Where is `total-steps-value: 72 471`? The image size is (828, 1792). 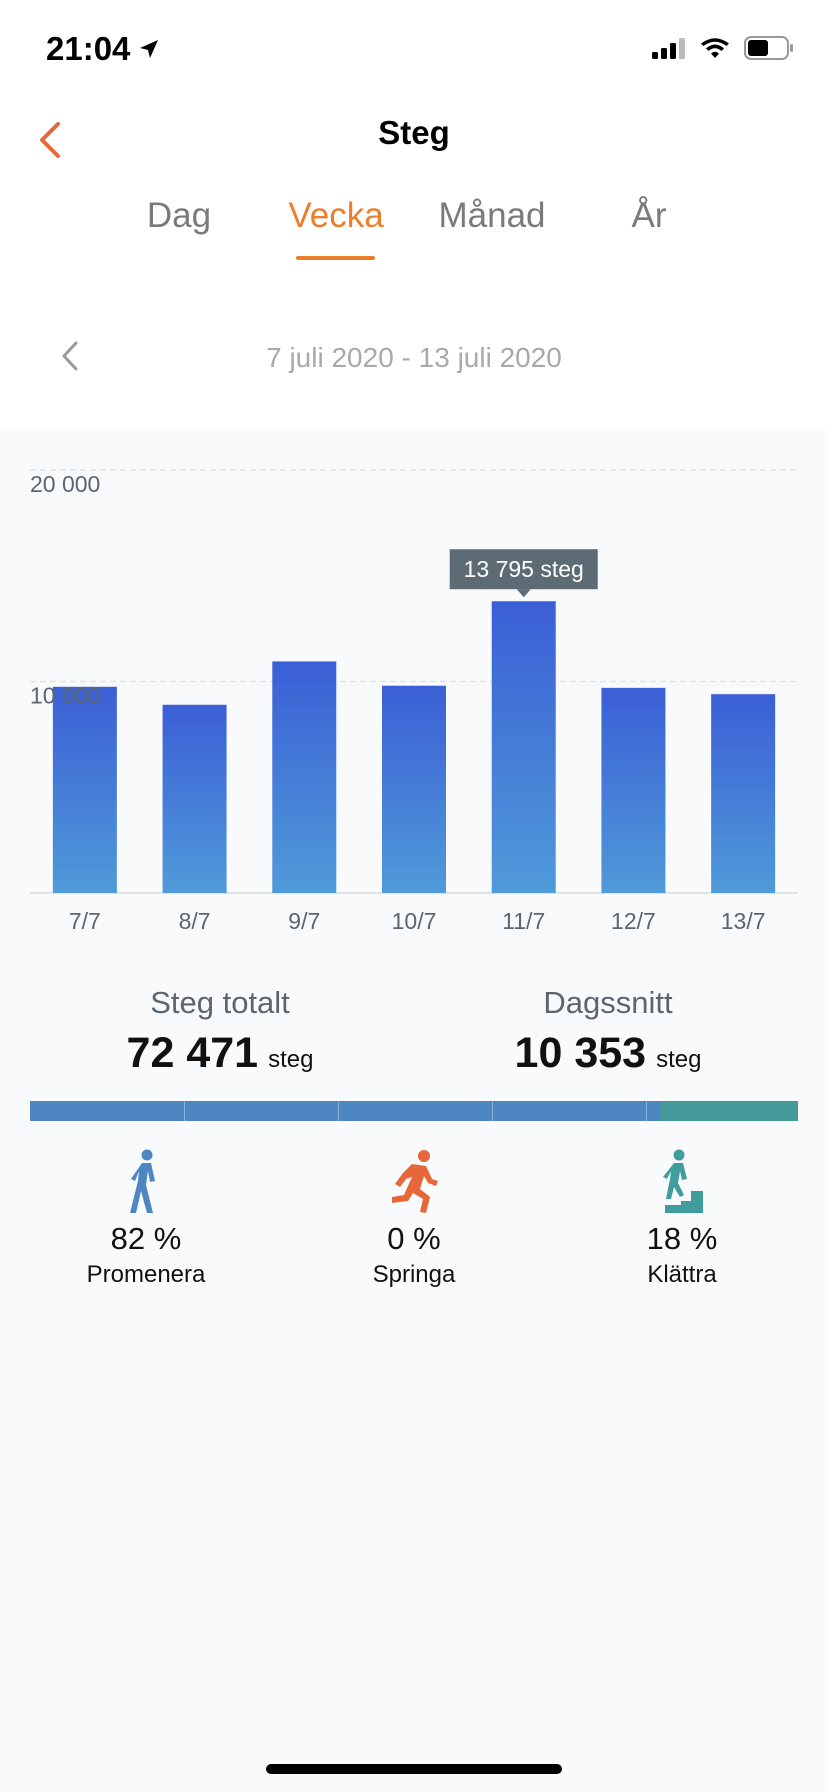
total-steps-value: 72 471 is located at coordinates (192, 1053).